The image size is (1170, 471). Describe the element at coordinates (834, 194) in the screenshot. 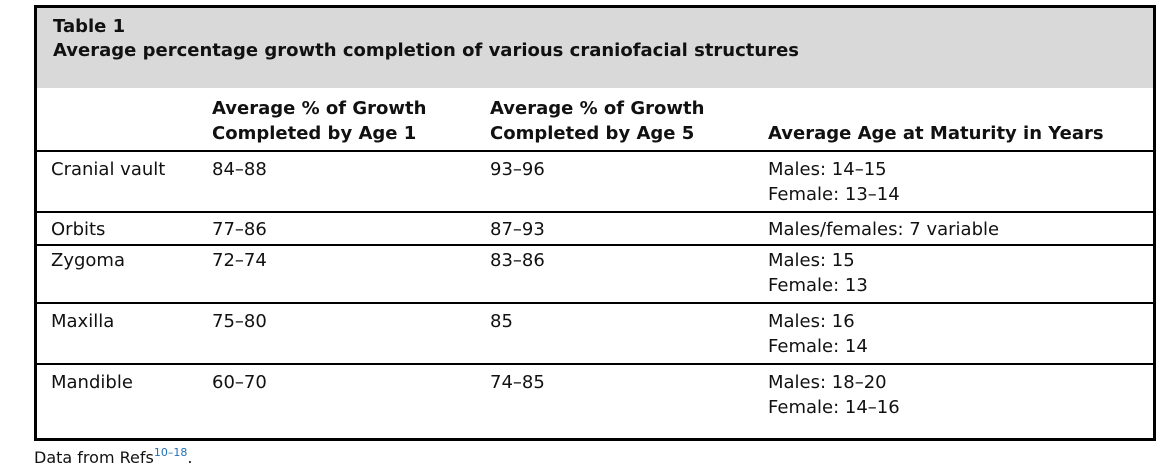

I see `maturity-line2: Female: 13–14` at that location.